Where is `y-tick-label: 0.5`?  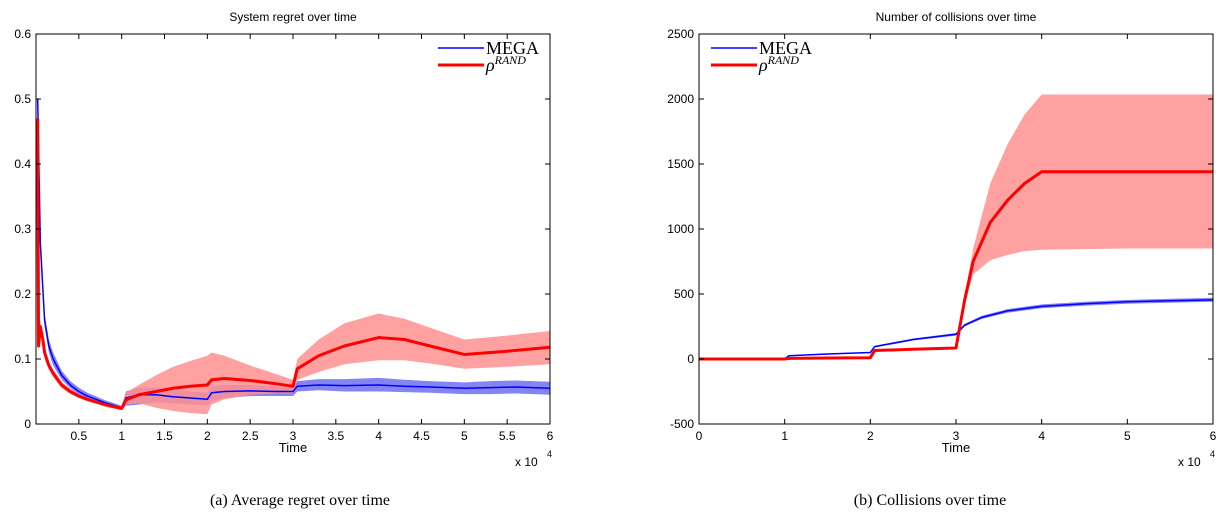 y-tick-label: 0.5 is located at coordinates (22, 99).